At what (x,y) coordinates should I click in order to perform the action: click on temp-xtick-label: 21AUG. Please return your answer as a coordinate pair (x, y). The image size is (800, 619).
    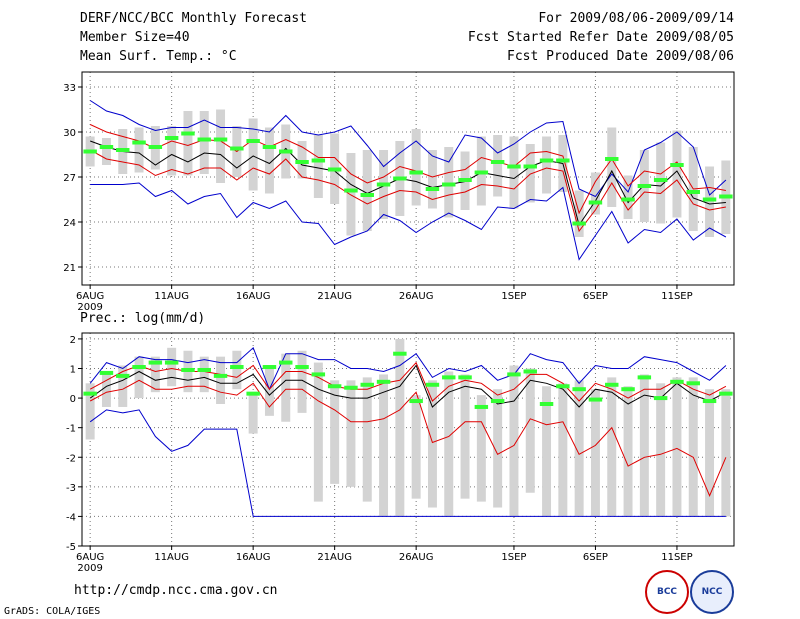
    Looking at the image, I should click on (334, 296).